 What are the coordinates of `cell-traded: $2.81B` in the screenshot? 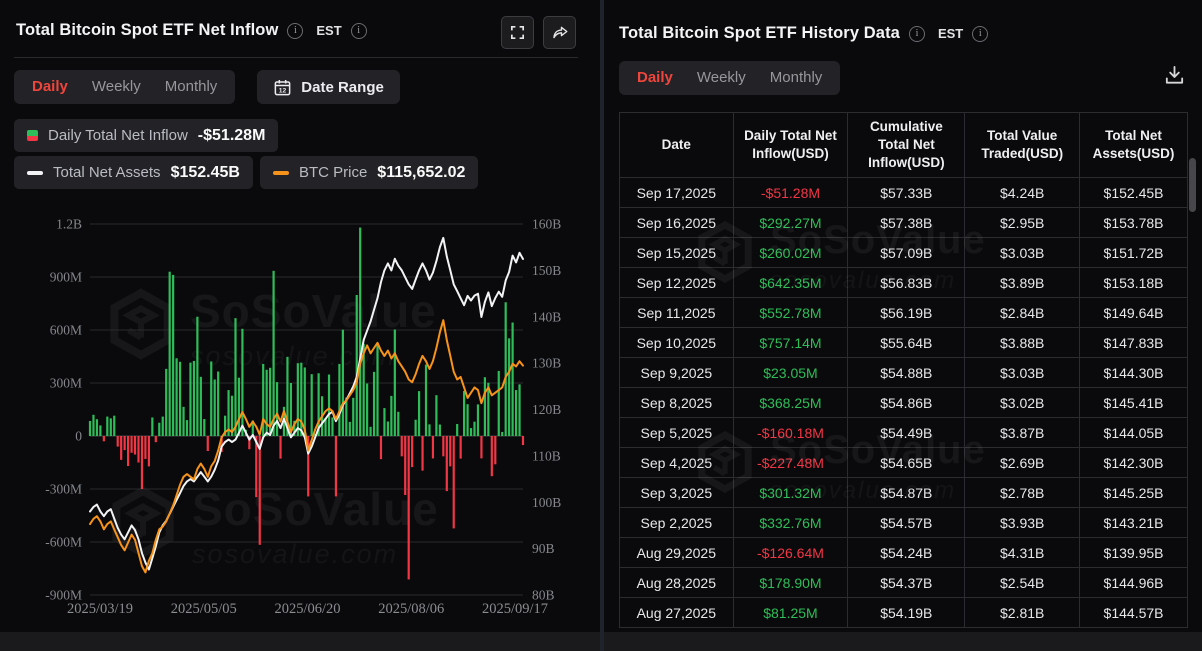 It's located at (1022, 612).